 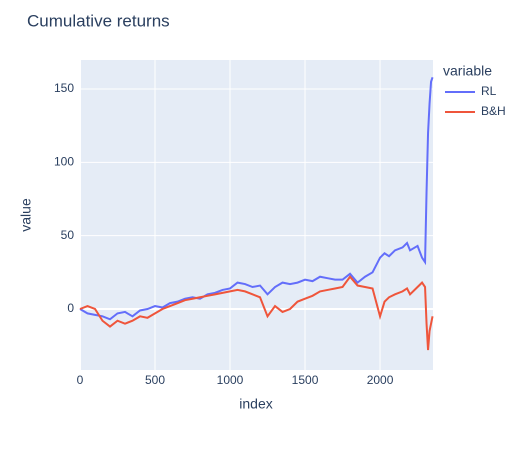 What do you see at coordinates (64, 88) in the screenshot?
I see `y-tick-label: 150` at bounding box center [64, 88].